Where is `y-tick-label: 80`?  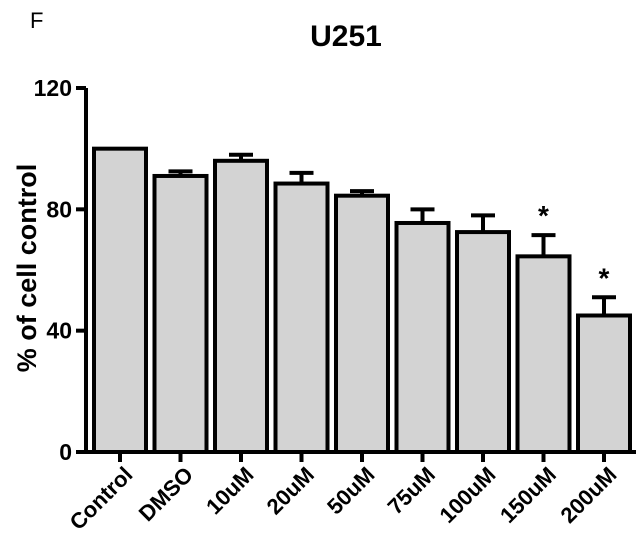 y-tick-label: 80 is located at coordinates (59, 209).